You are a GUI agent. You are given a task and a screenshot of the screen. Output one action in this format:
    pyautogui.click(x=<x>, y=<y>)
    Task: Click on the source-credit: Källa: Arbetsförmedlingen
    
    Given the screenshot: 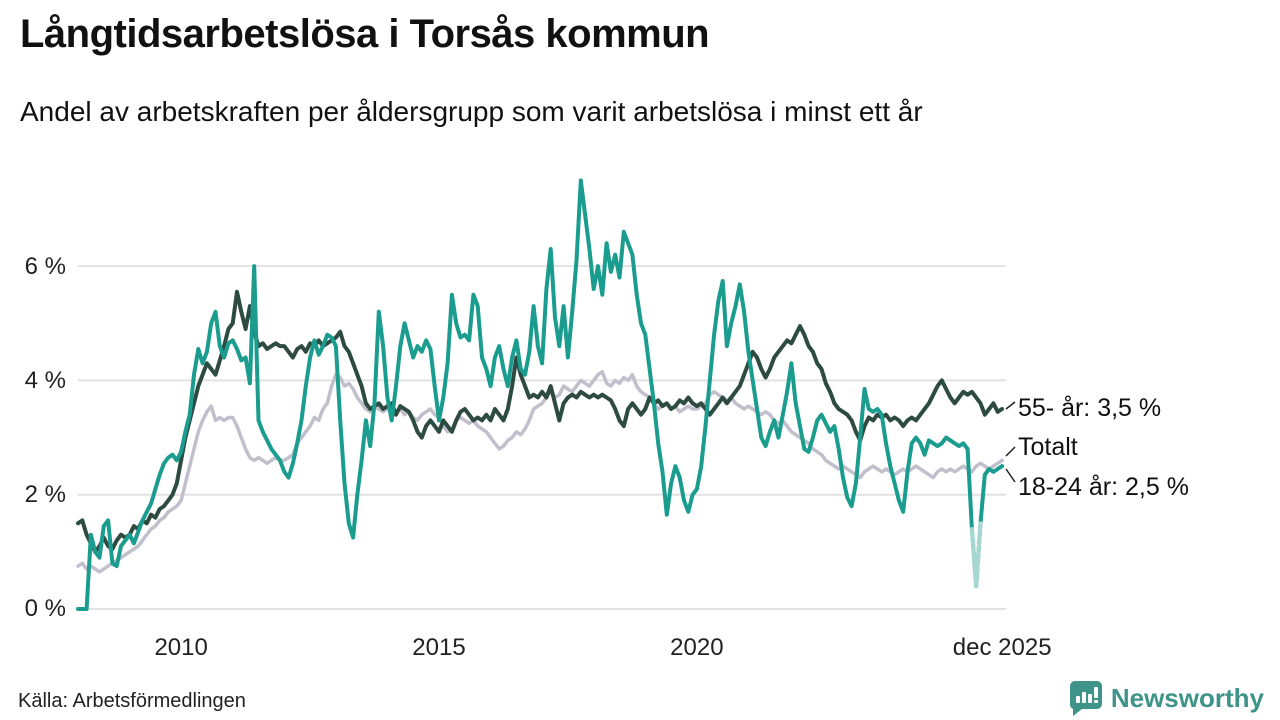 What is the action you would take?
    pyautogui.click(x=132, y=701)
    